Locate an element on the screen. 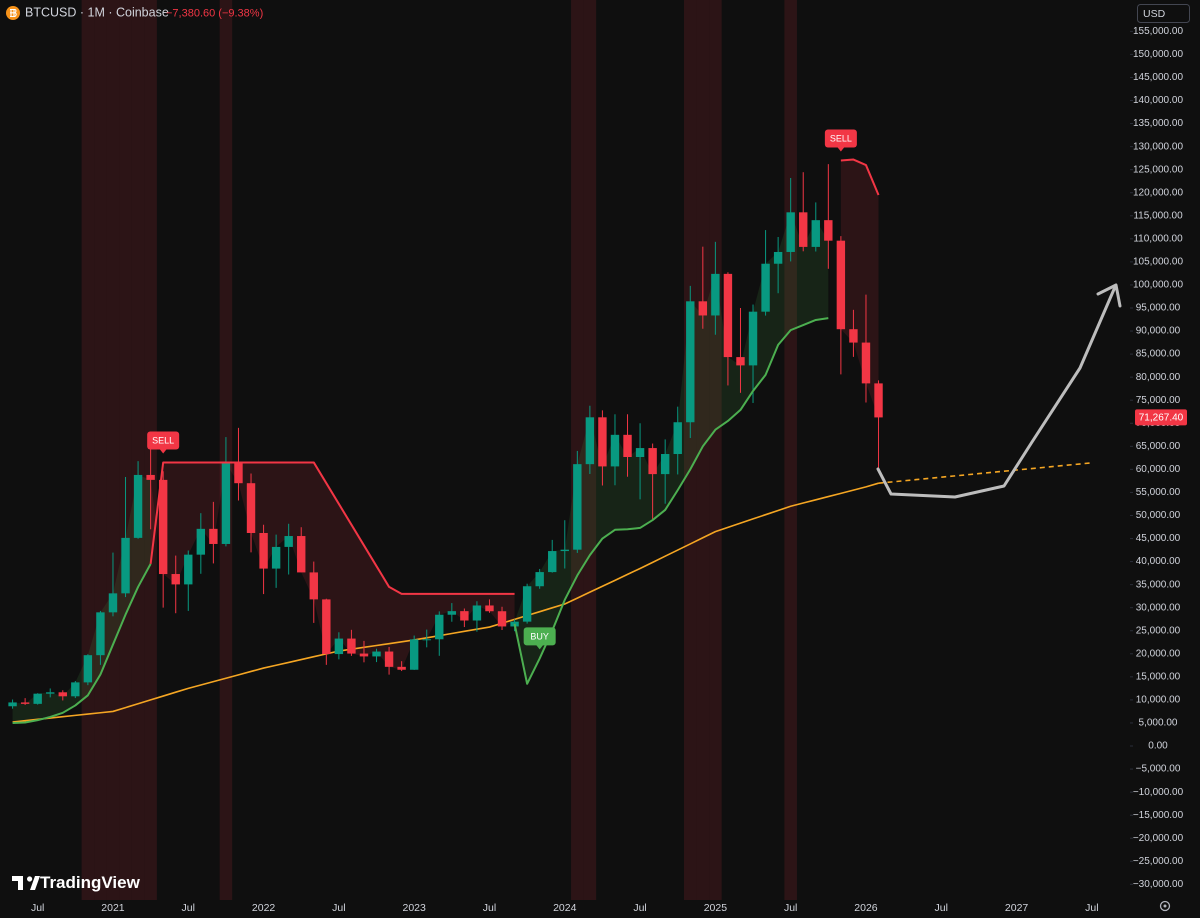 Image resolution: width=1200 pixels, height=918 pixels. settings-icon is located at coordinates (1165, 906).